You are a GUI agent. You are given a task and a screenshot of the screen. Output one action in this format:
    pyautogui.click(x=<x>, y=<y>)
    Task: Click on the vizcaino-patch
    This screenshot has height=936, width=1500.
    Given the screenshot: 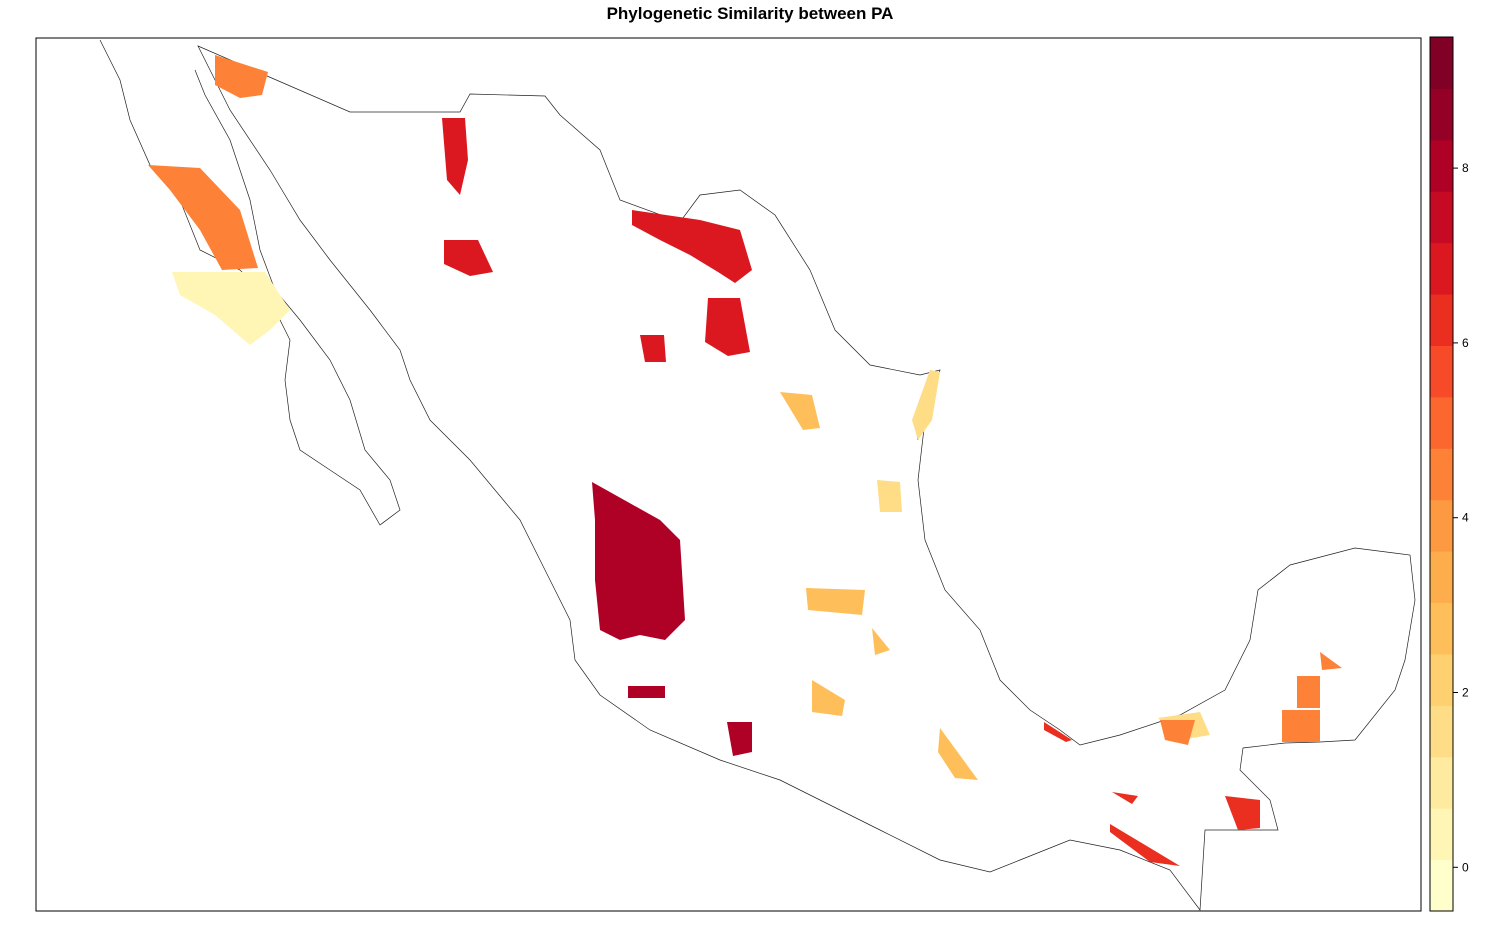 What is the action you would take?
    pyautogui.click(x=231, y=308)
    